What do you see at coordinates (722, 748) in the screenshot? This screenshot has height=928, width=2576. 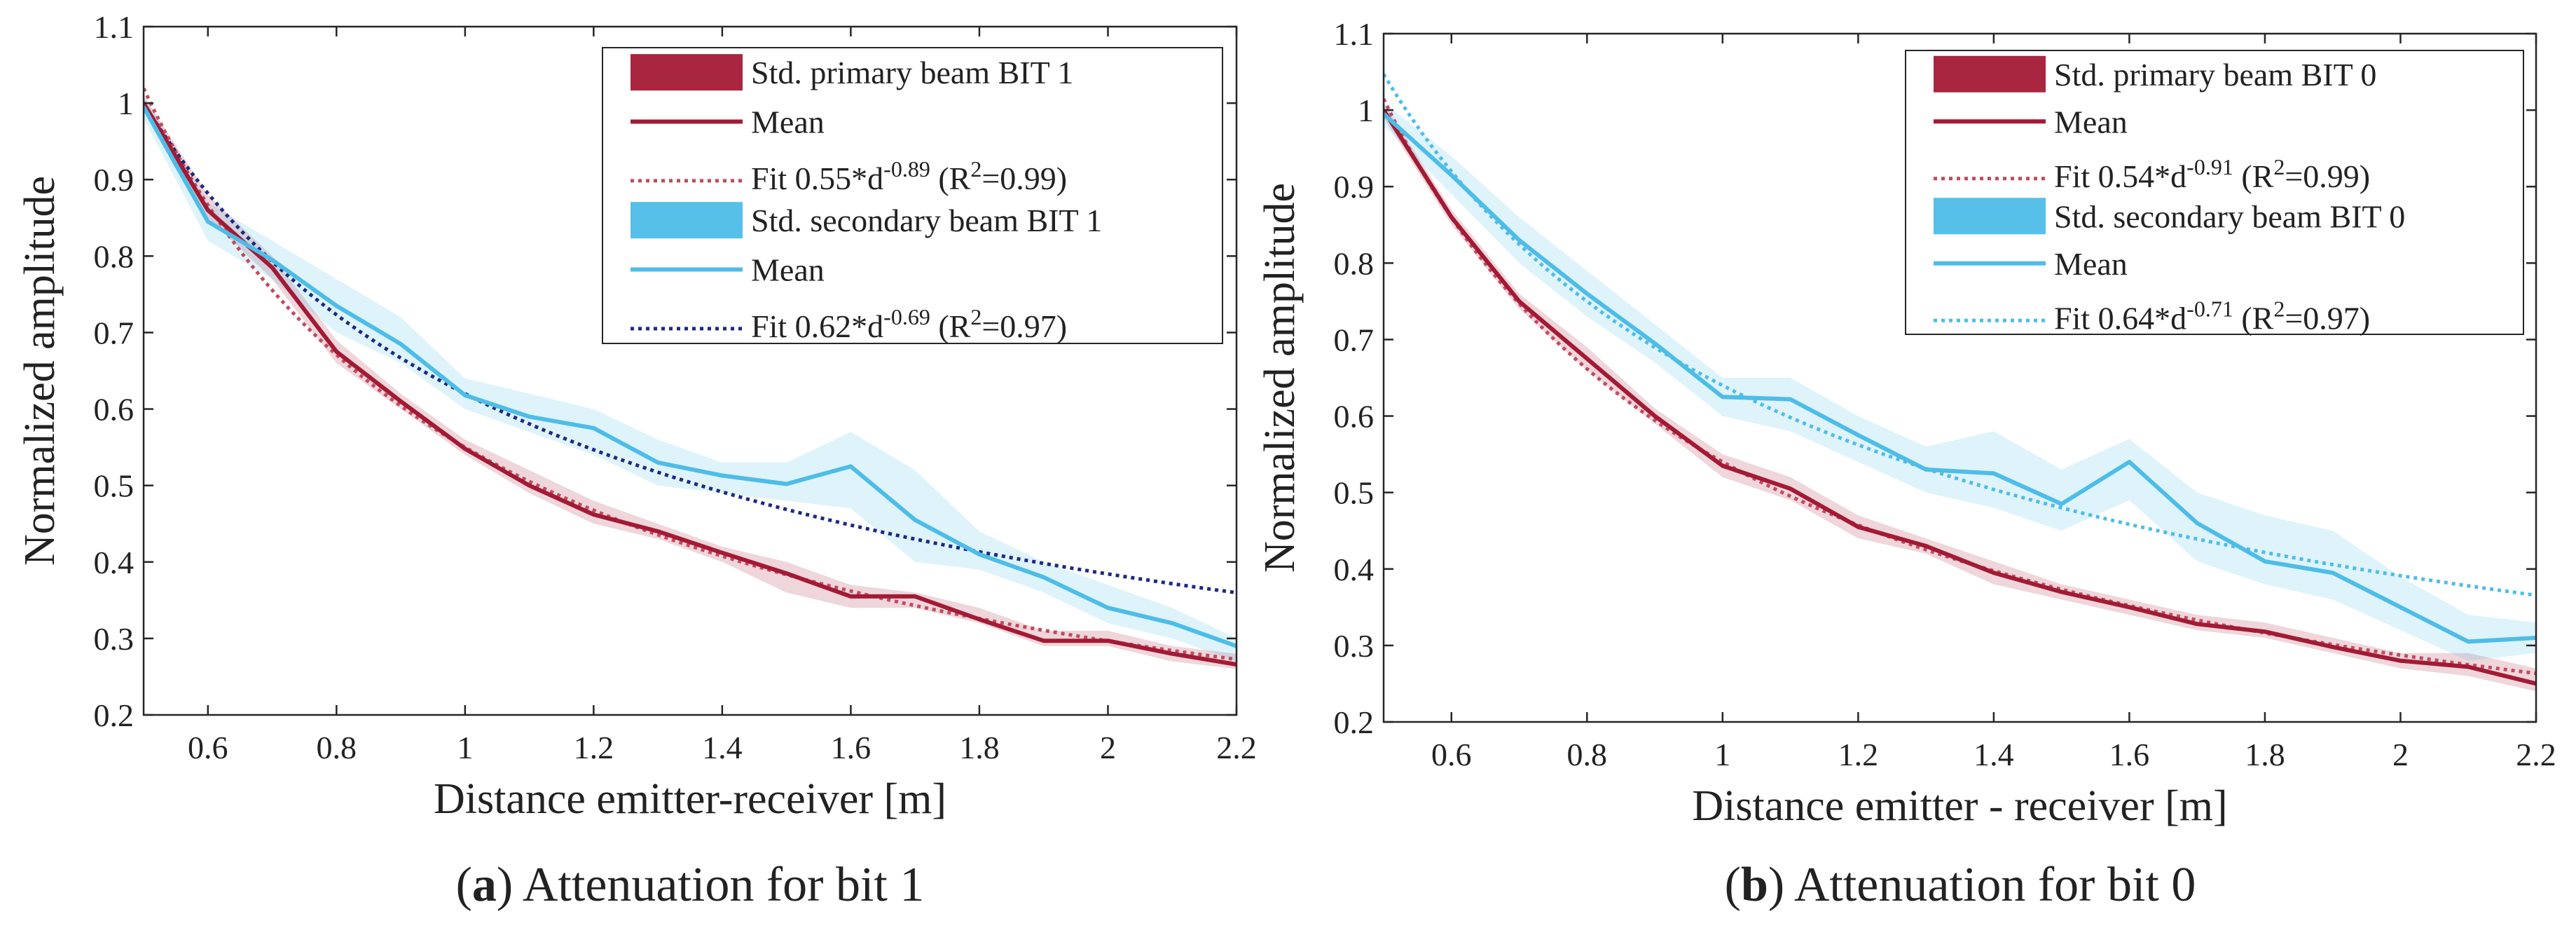 I see `x-tick-label: 1.4` at bounding box center [722, 748].